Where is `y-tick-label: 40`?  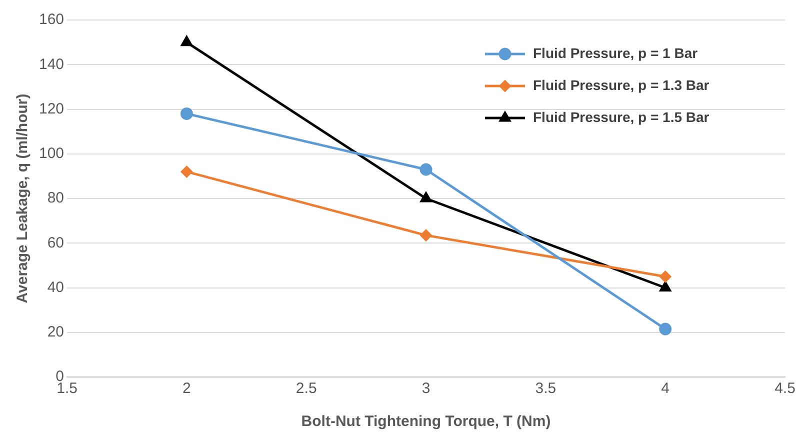
y-tick-label: 40 is located at coordinates (55, 287).